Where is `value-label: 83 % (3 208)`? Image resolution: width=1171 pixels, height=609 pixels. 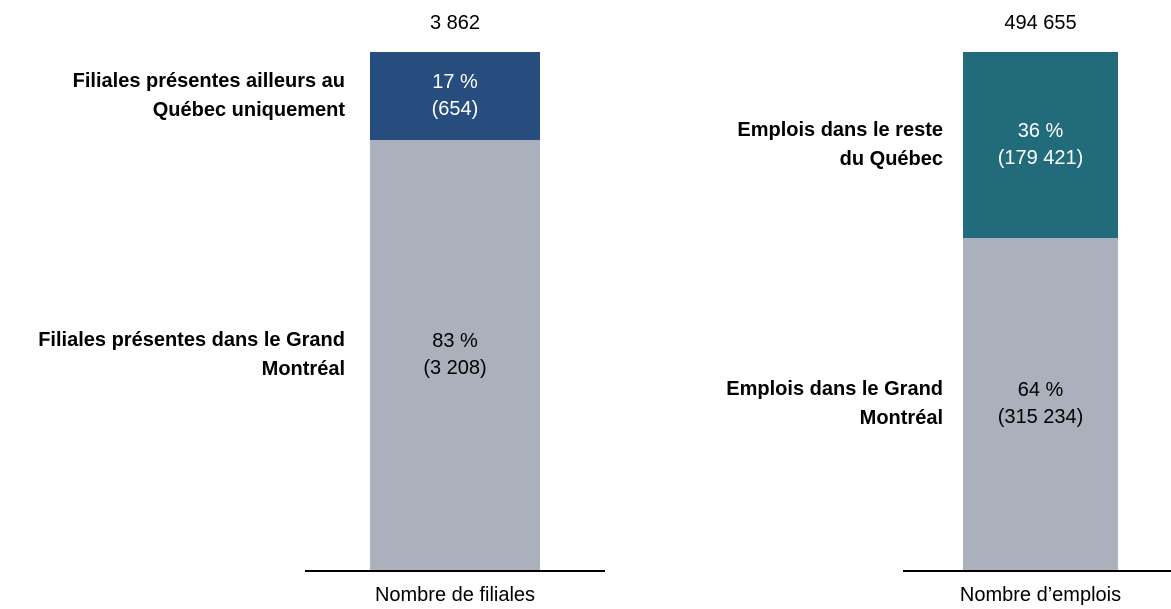 value-label: 83 % (3 208) is located at coordinates (455, 355).